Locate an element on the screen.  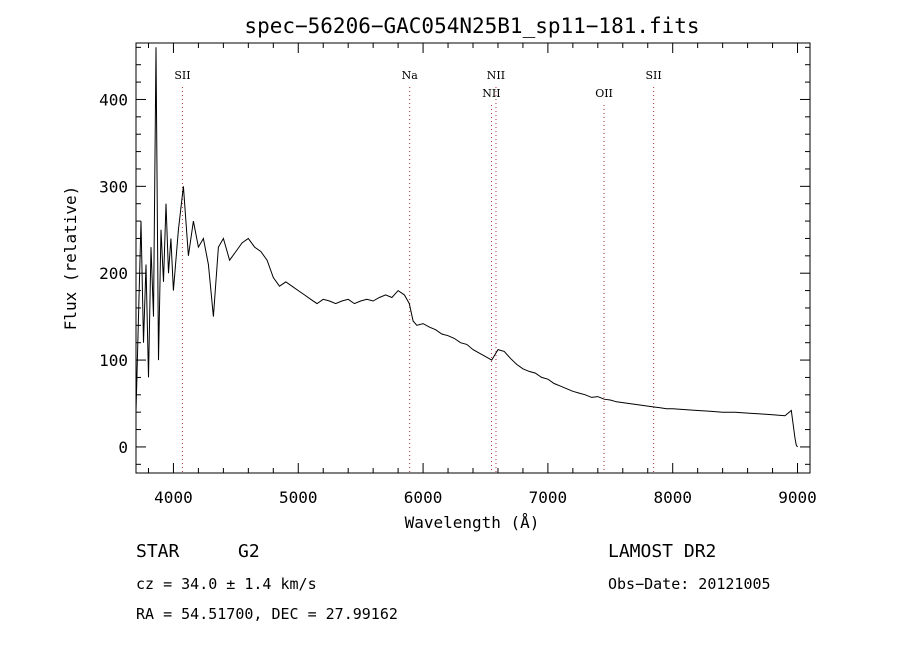
y-tick-label: 200 is located at coordinates (113, 273).